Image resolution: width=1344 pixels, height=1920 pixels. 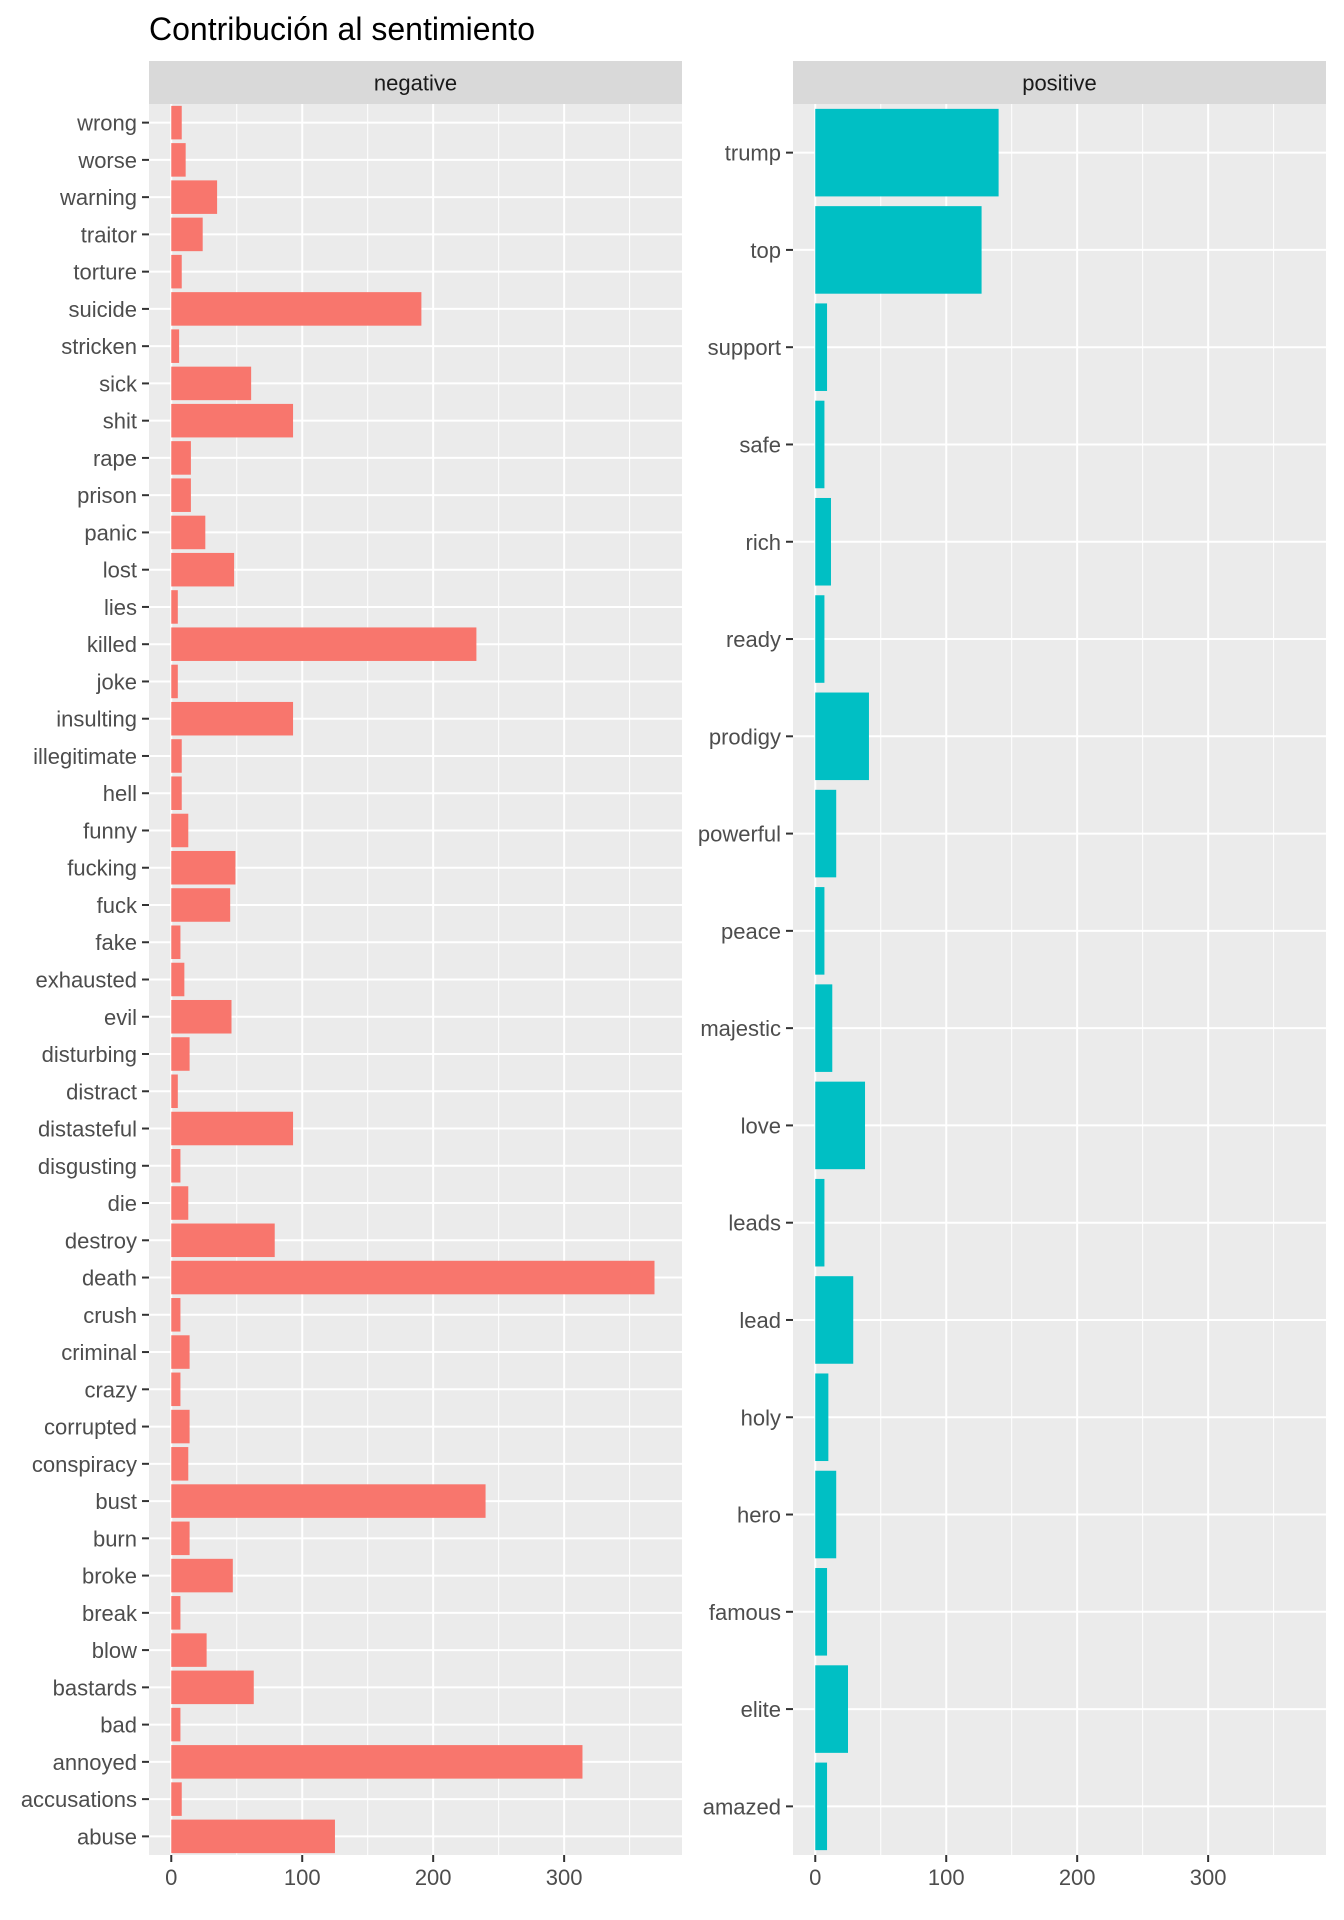 I want to click on y-tick-label: distasteful, so click(x=87, y=1129).